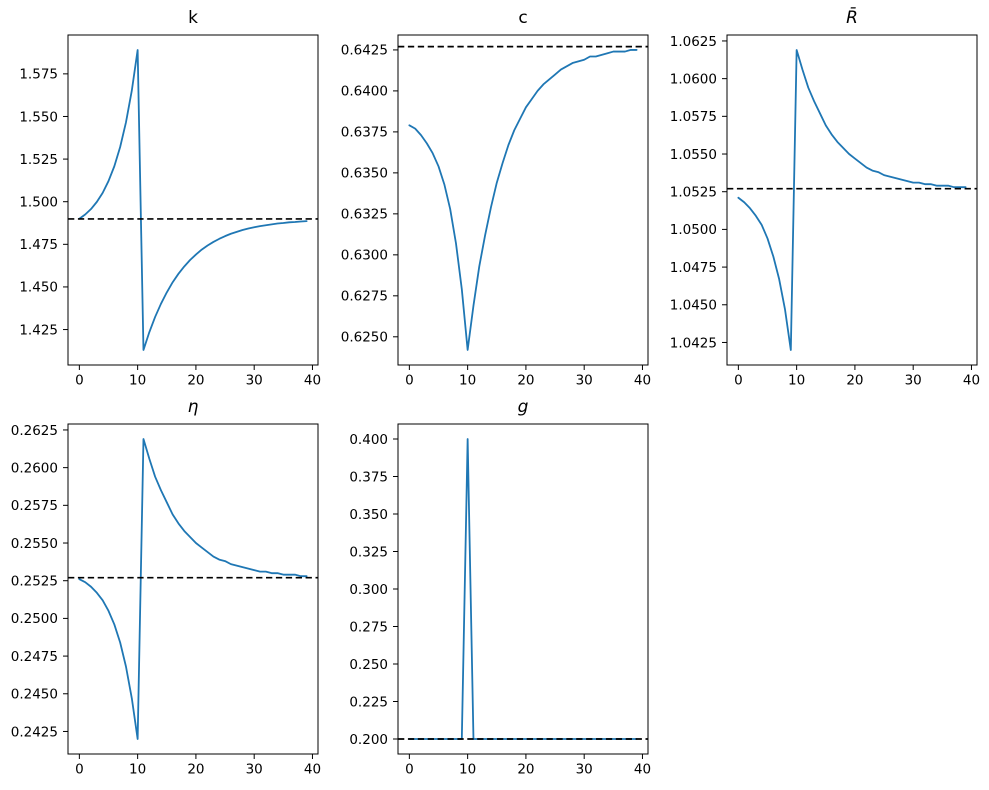  I want to click on y-tick-label-g: 0.350, so click(368, 515).